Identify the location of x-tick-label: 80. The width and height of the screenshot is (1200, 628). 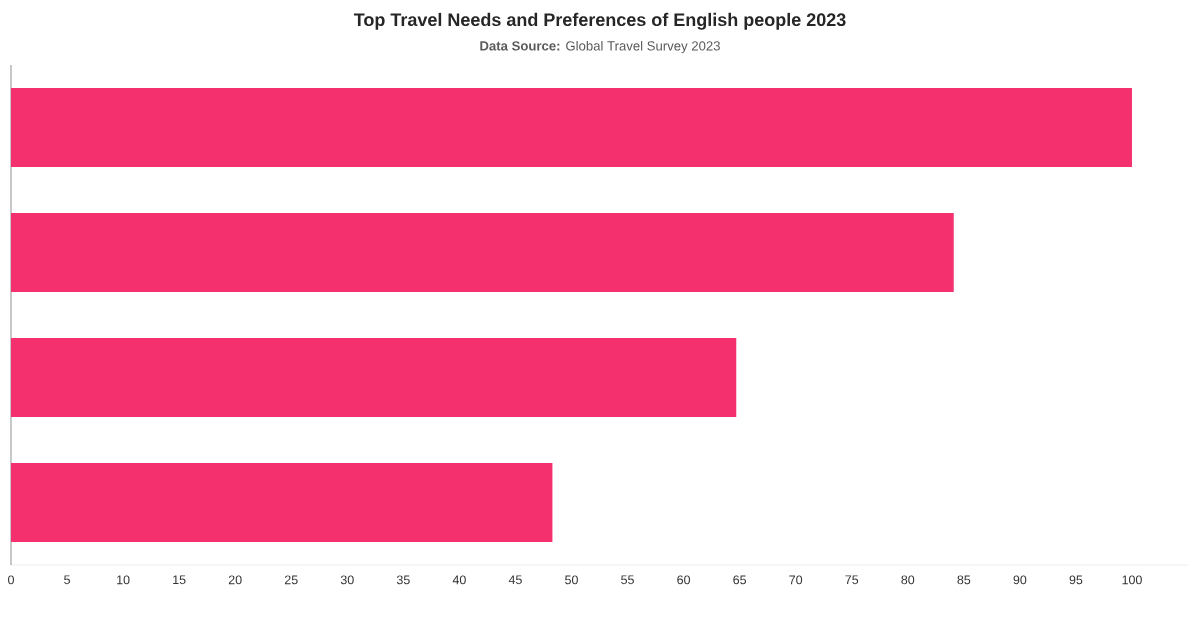
(908, 580).